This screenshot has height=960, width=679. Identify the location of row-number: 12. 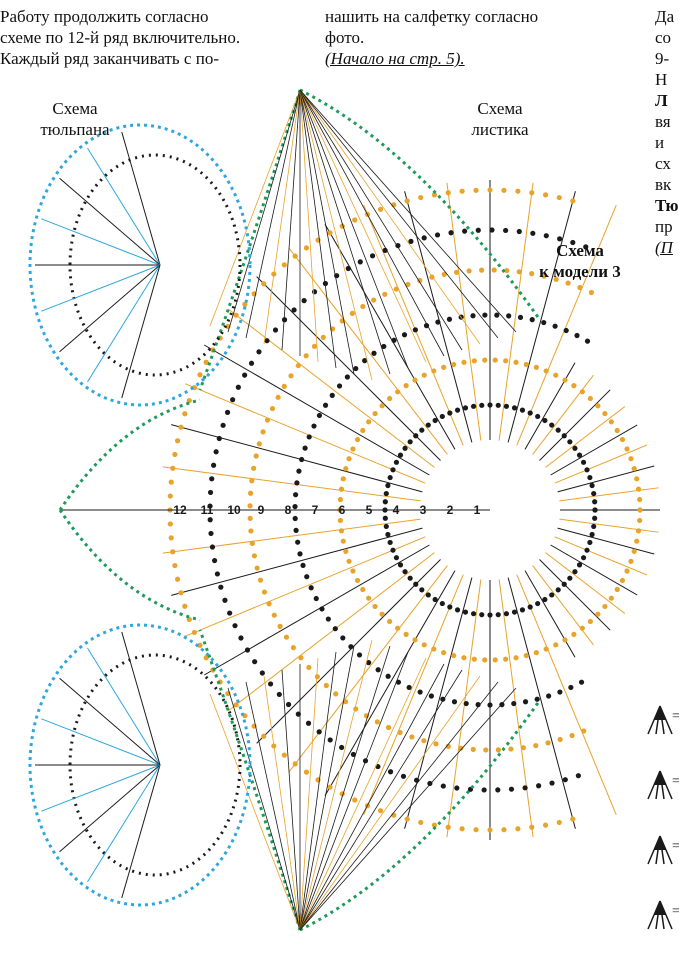
(180, 510).